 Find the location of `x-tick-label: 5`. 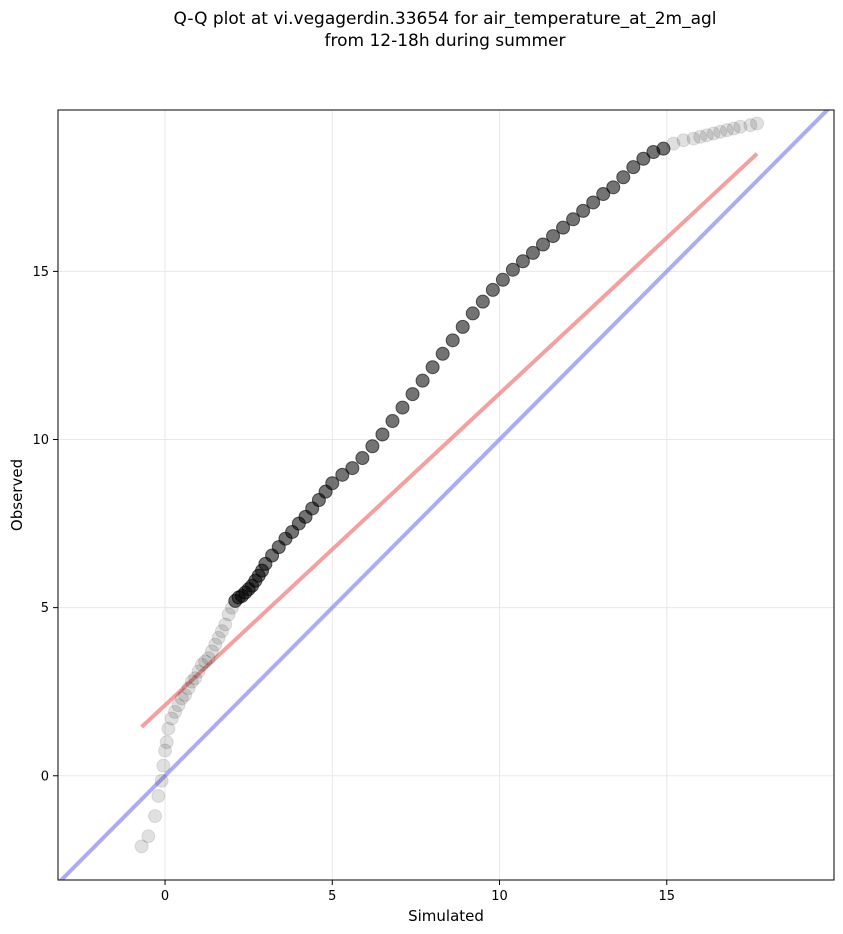

x-tick-label: 5 is located at coordinates (332, 896).